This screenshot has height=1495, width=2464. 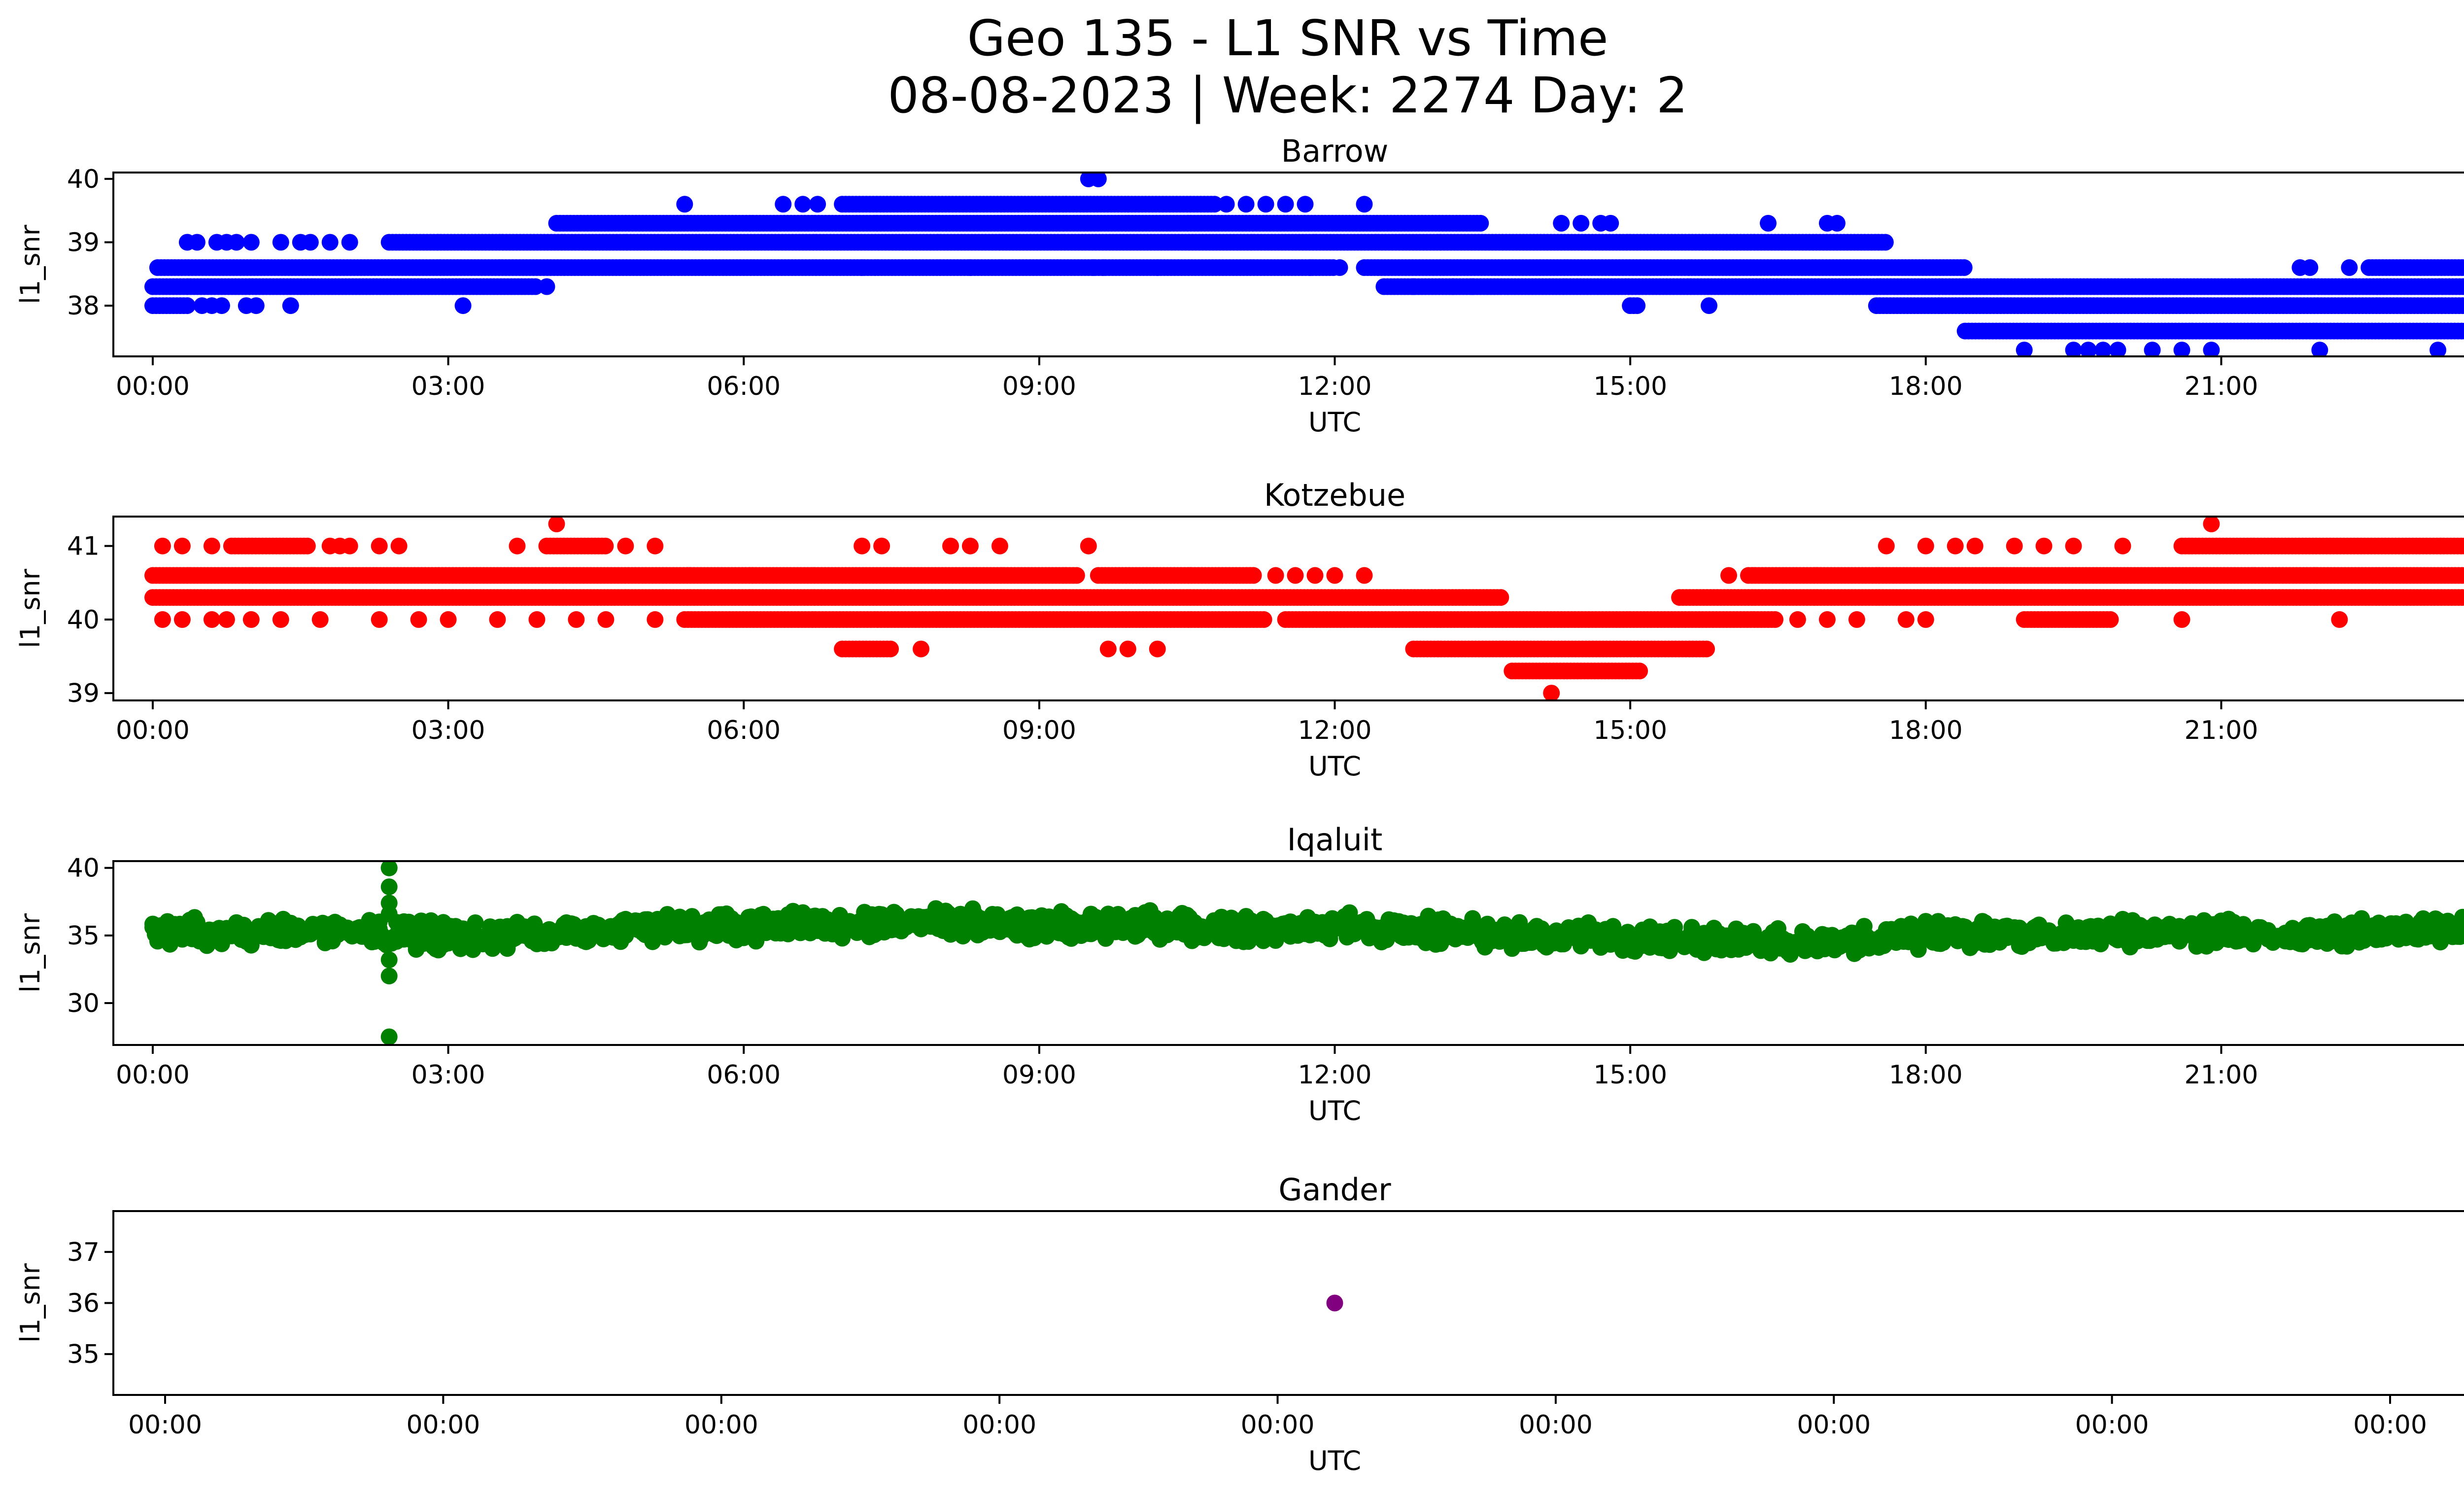 What do you see at coordinates (1287, 95) in the screenshot?
I see `figure-title-line2: 08-08-2023 | Week: 2274 Day: 2` at bounding box center [1287, 95].